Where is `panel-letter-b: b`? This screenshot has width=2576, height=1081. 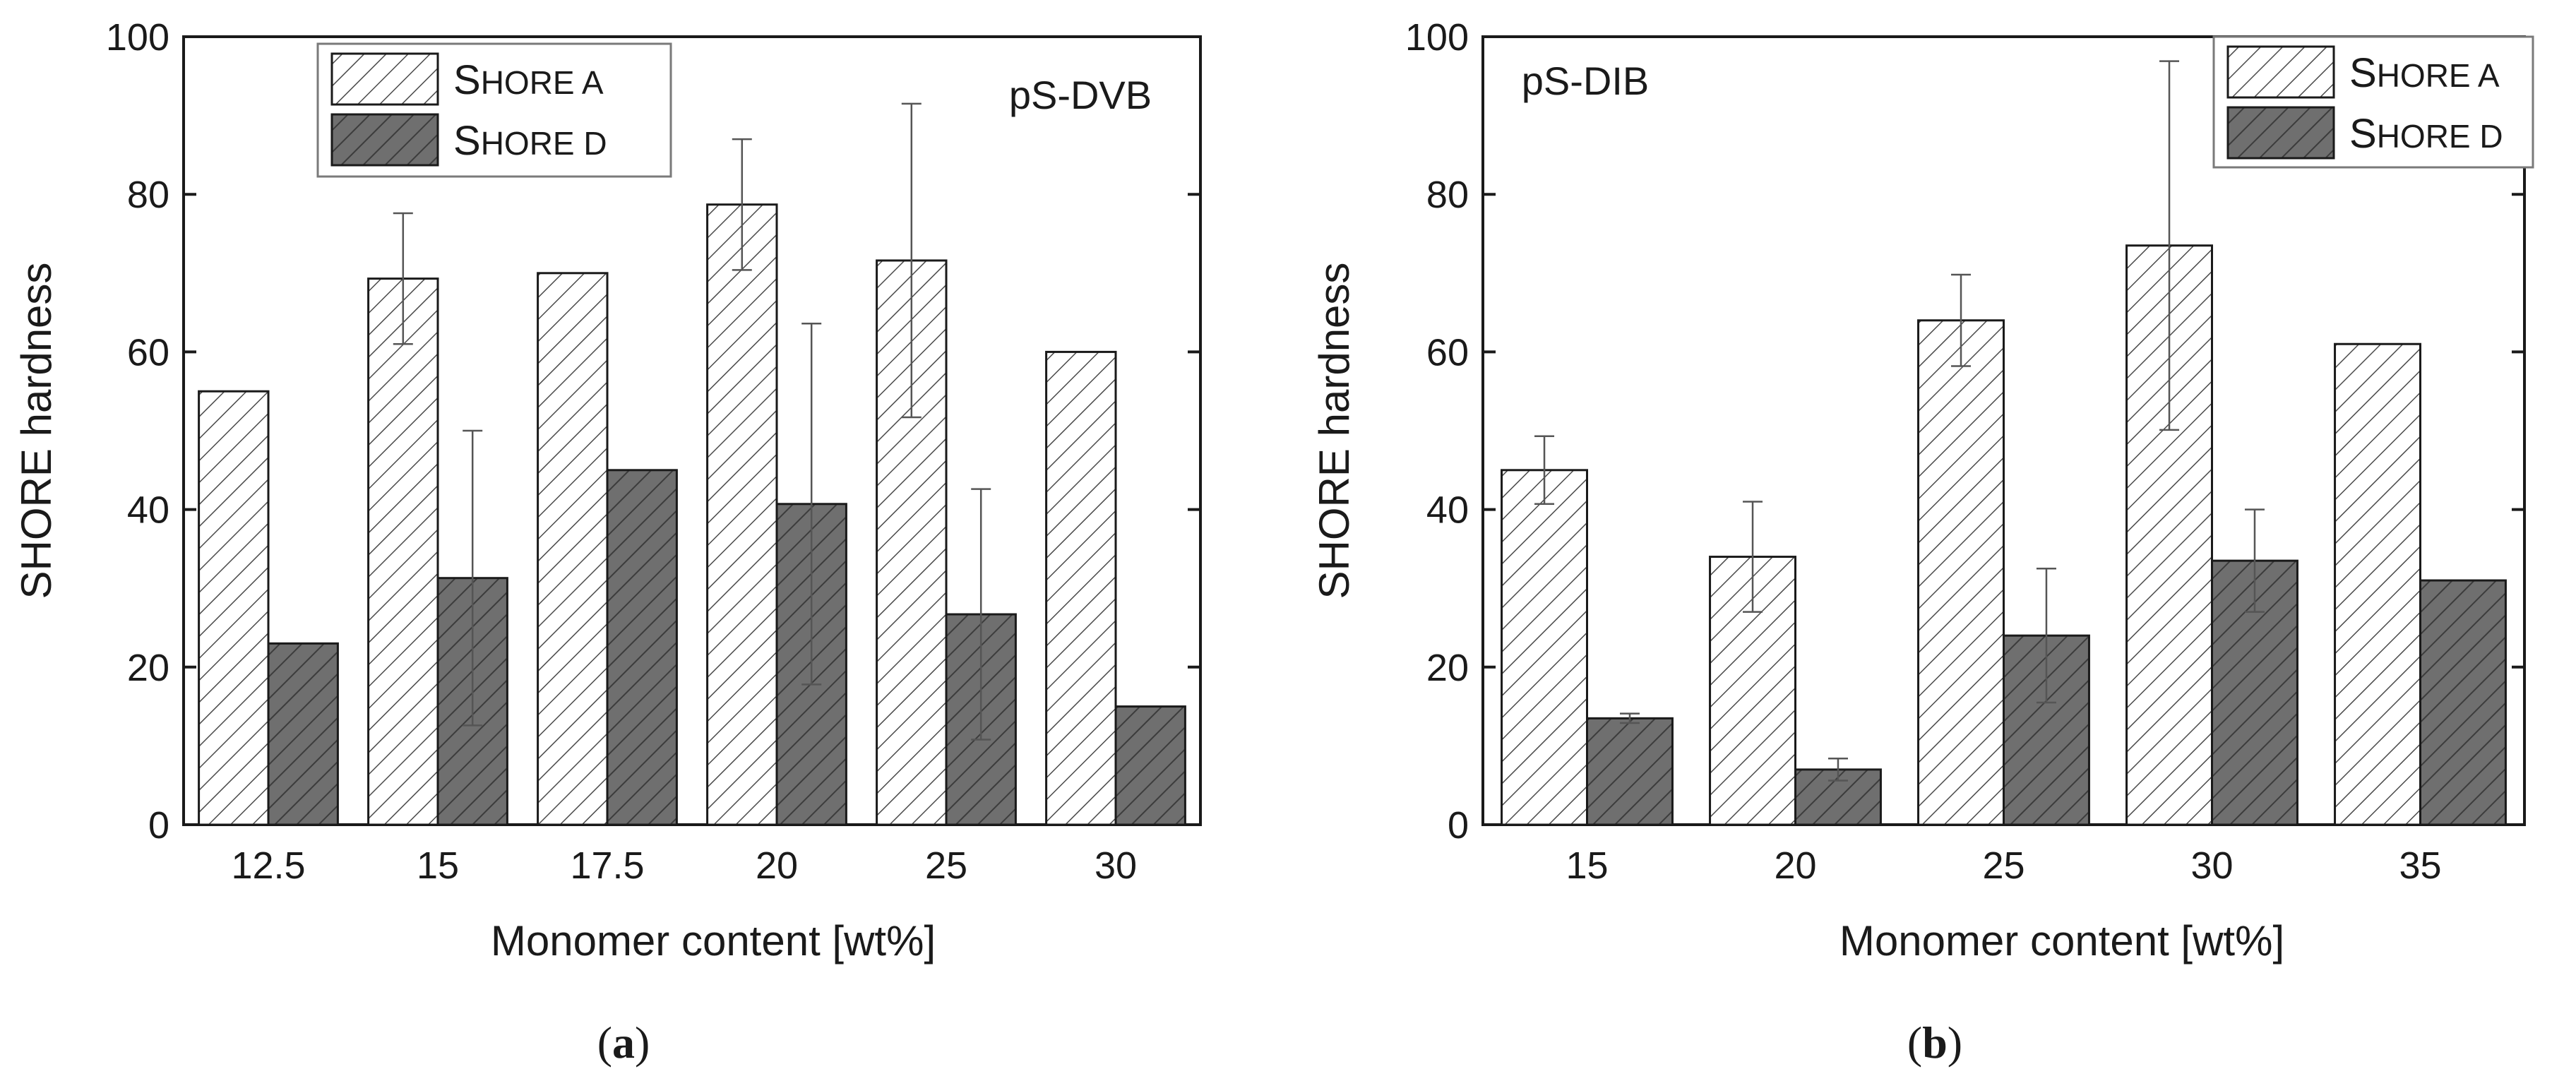
panel-letter-b: b is located at coordinates (1935, 1042).